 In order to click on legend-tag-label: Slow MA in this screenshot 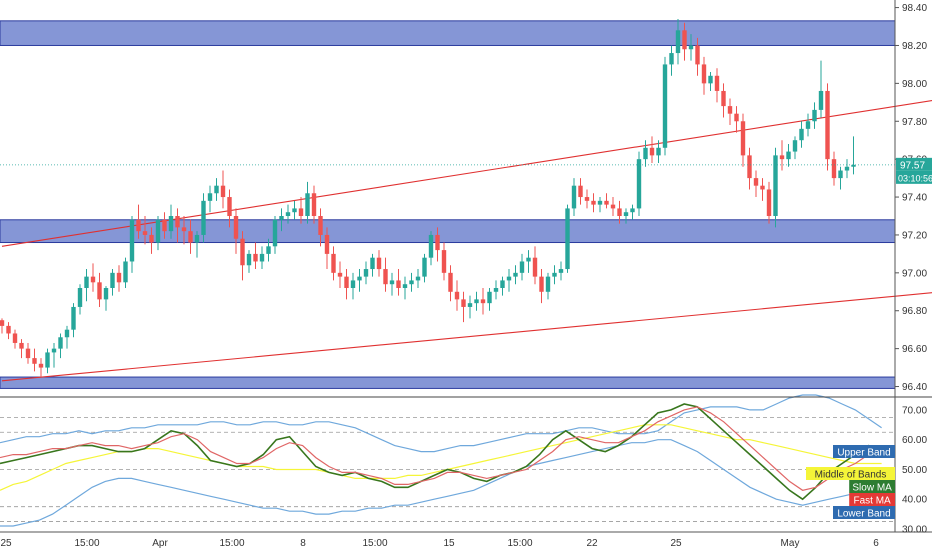, I will do `click(872, 488)`.